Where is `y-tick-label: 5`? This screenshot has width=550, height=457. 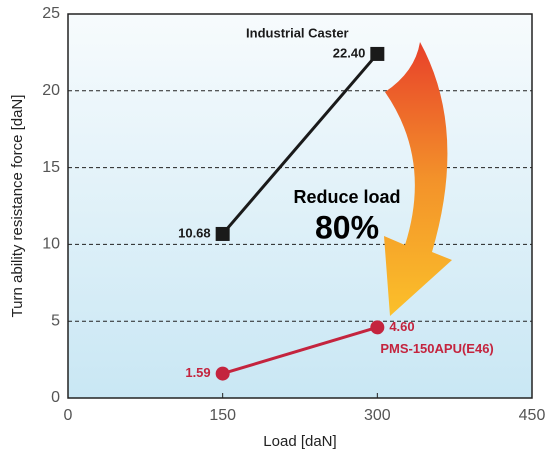 y-tick-label: 5 is located at coordinates (55, 320).